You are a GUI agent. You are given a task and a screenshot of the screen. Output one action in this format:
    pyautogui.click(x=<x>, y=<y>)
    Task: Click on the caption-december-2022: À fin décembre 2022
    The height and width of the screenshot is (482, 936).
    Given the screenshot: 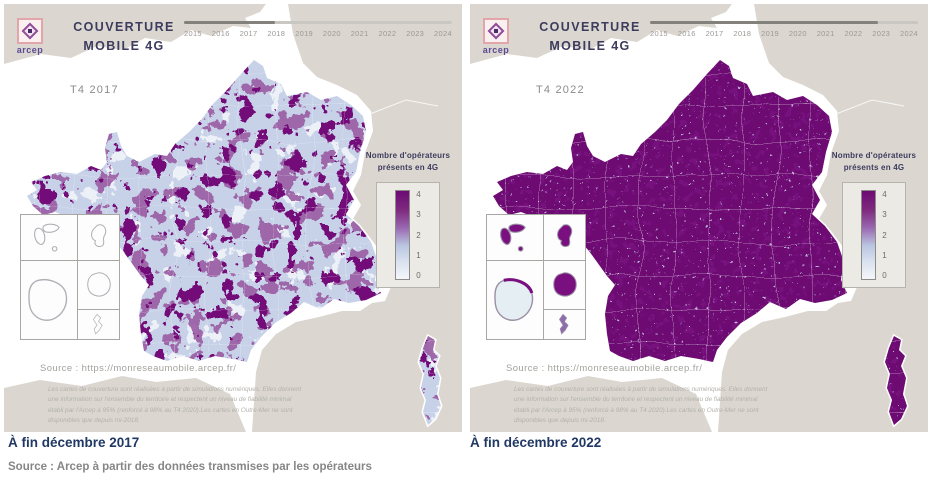 What is the action you would take?
    pyautogui.click(x=536, y=442)
    